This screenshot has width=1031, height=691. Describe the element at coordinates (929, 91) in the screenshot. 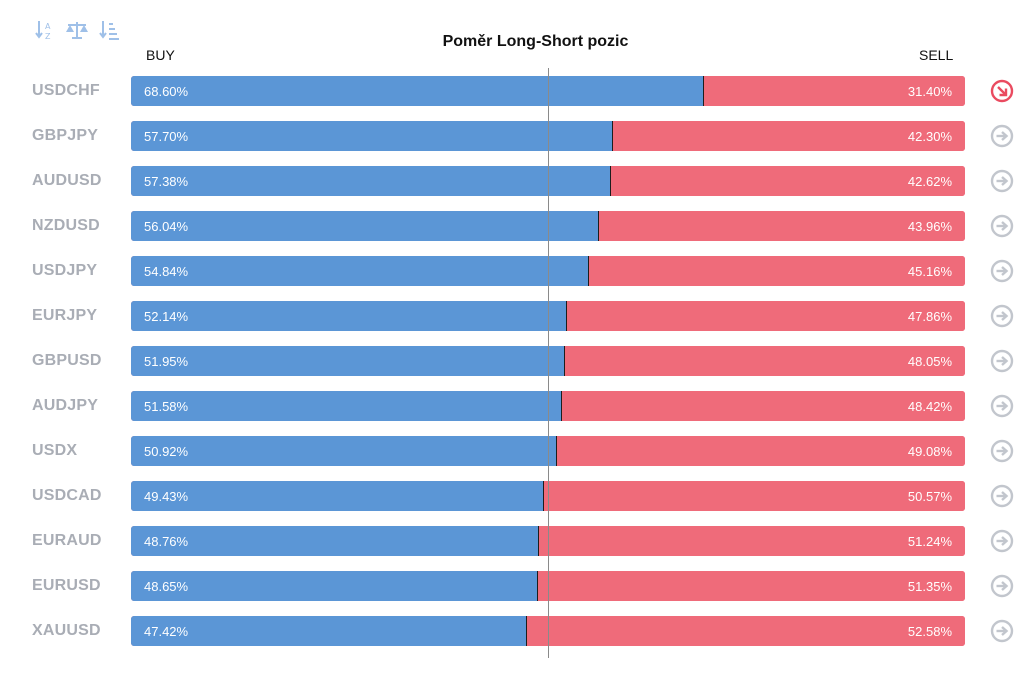

I see `sell-percent: 31.40%` at that location.